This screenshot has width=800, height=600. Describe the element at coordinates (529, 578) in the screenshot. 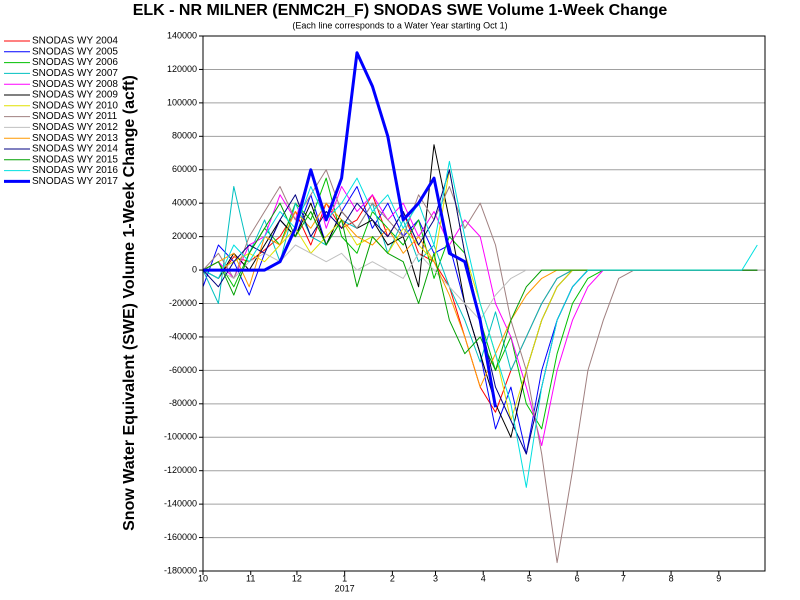

I see `x-tick-label: 5` at that location.